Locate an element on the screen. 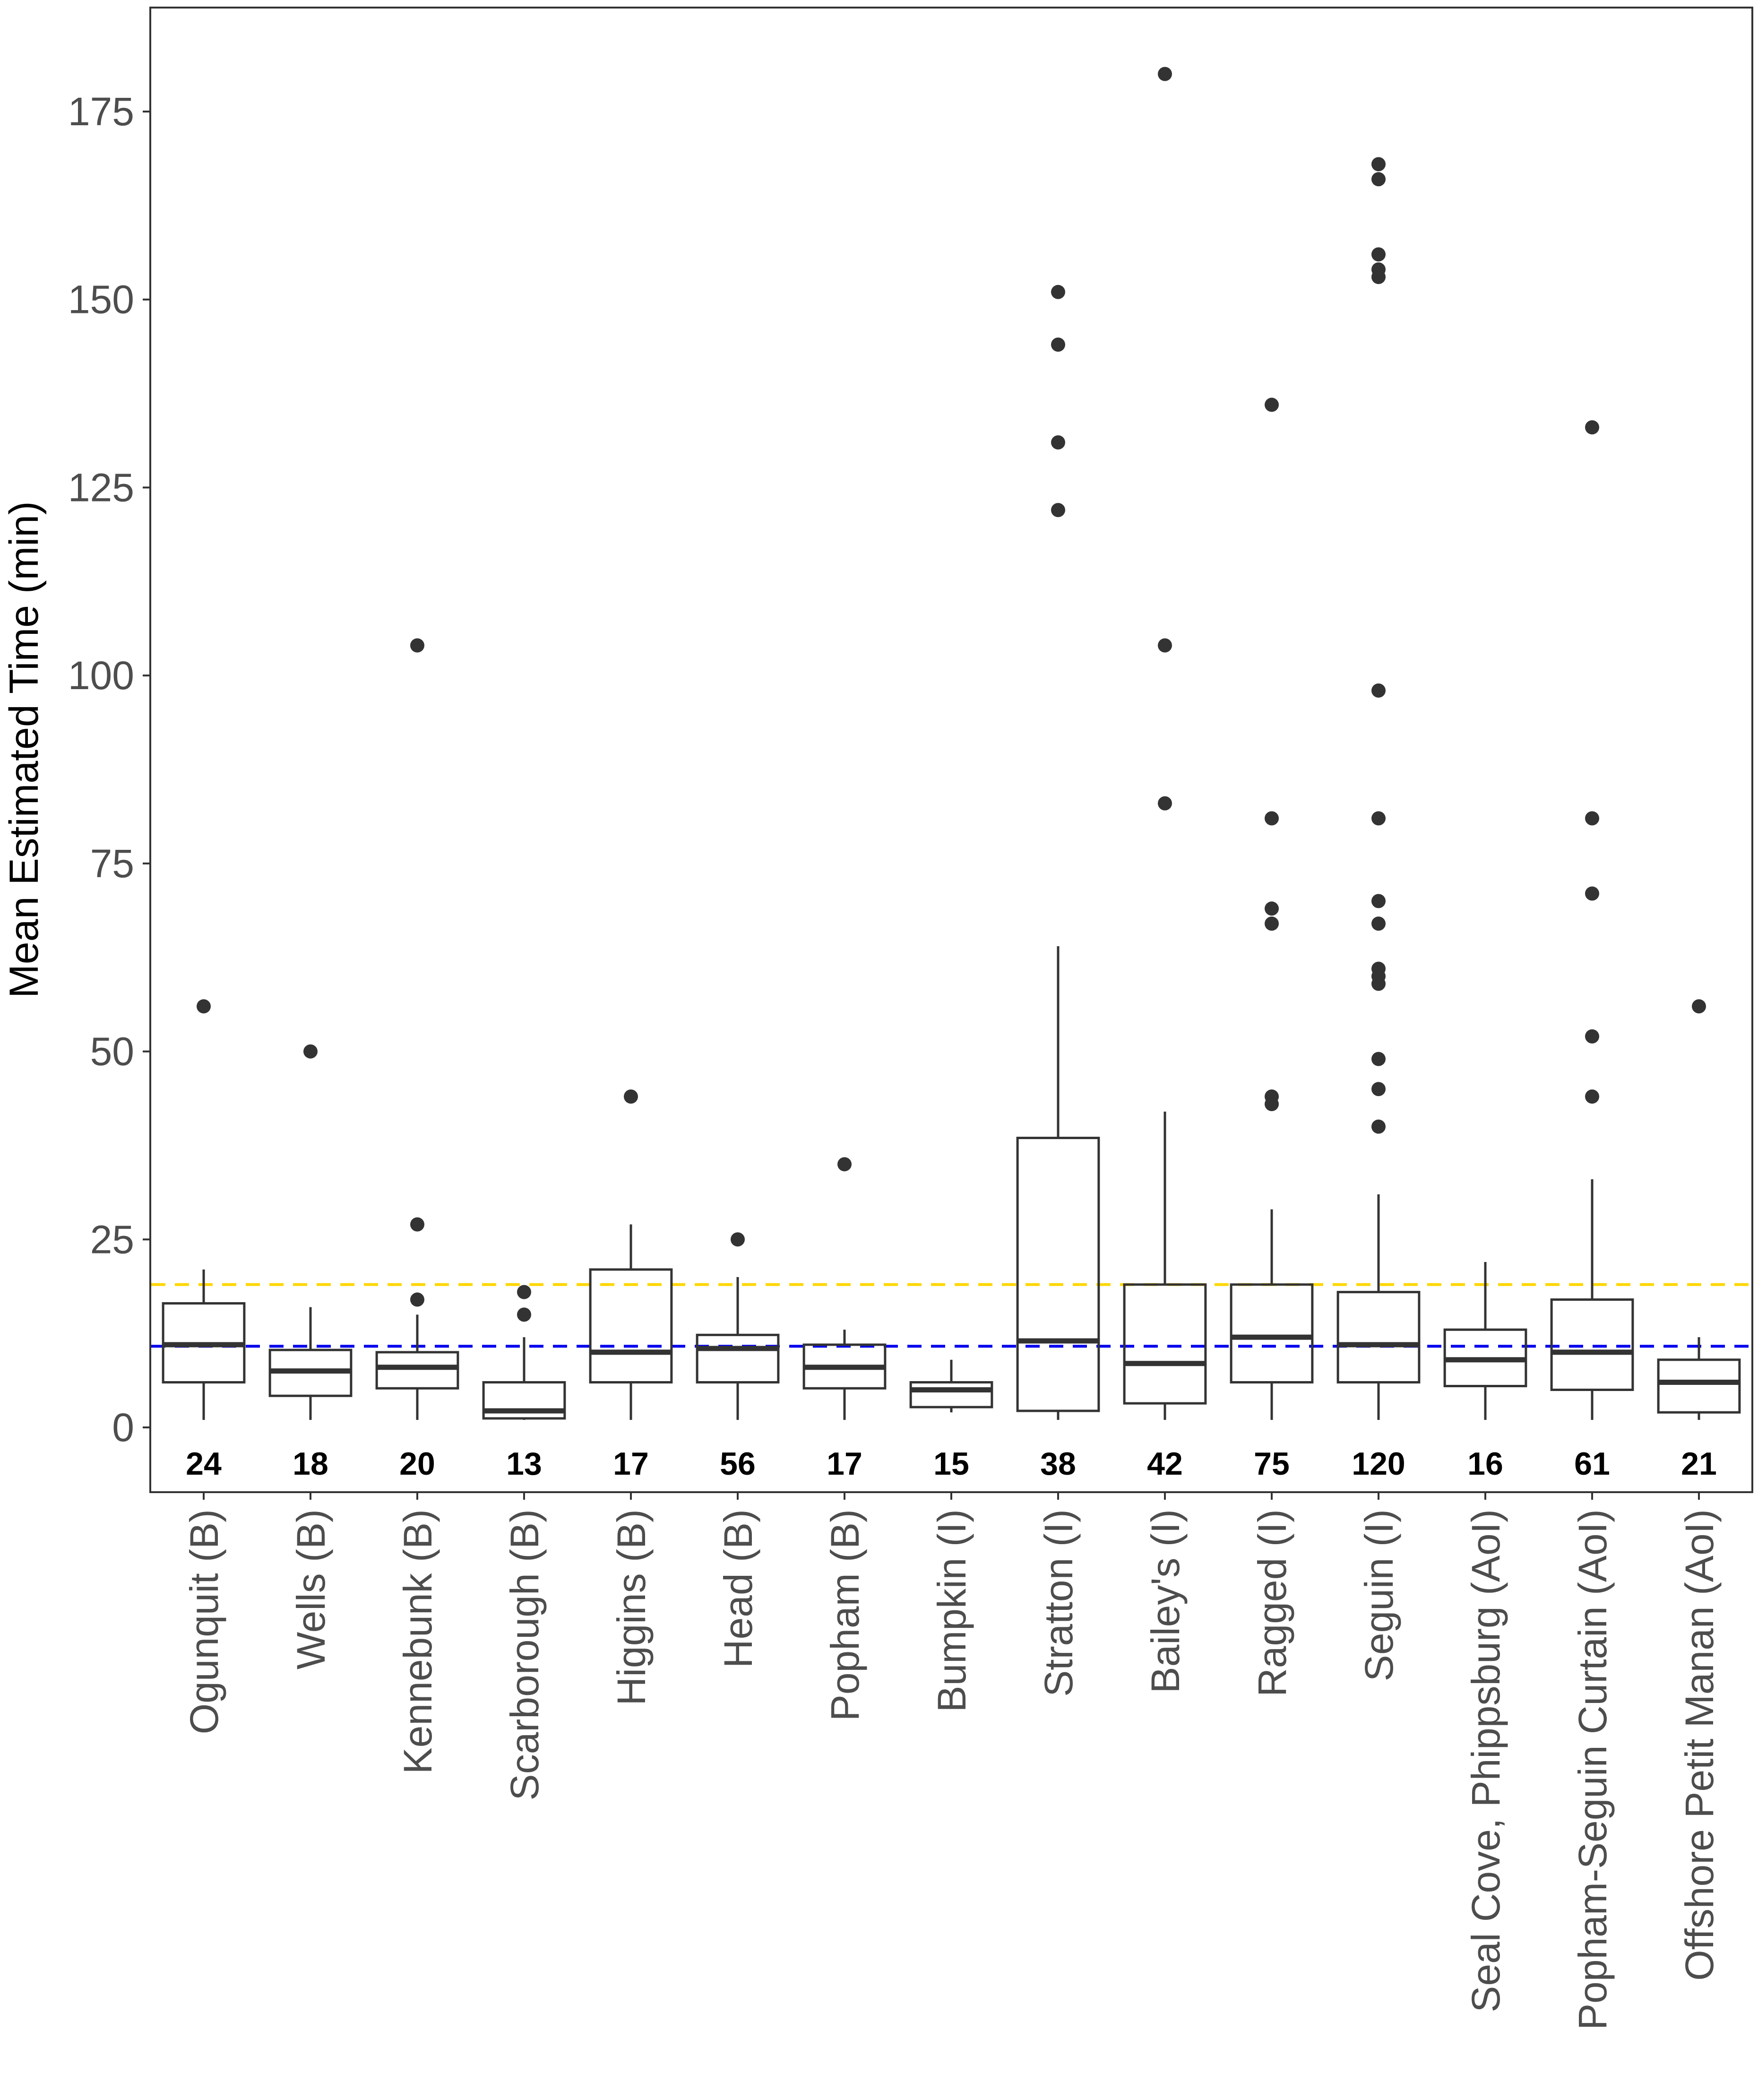  y-tick-label: 50 is located at coordinates (112, 1051).